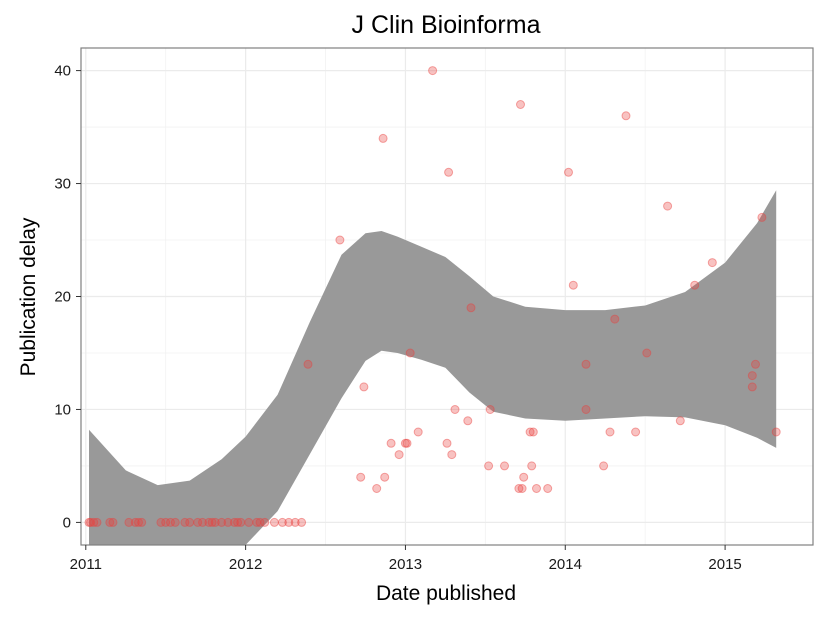  What do you see at coordinates (245, 564) in the screenshot?
I see `x-tick-label: 2012` at bounding box center [245, 564].